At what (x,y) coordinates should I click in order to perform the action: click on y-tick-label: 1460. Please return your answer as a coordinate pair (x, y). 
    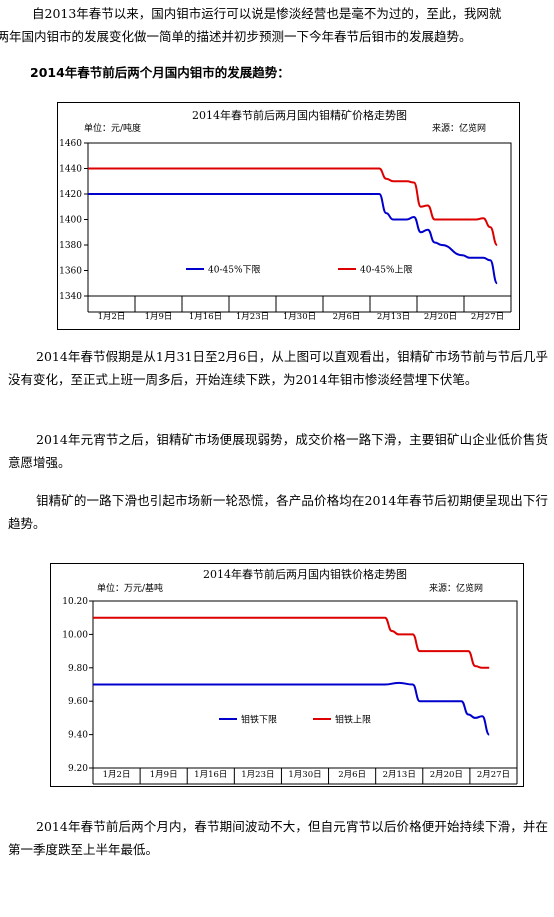
    Looking at the image, I should click on (70, 144).